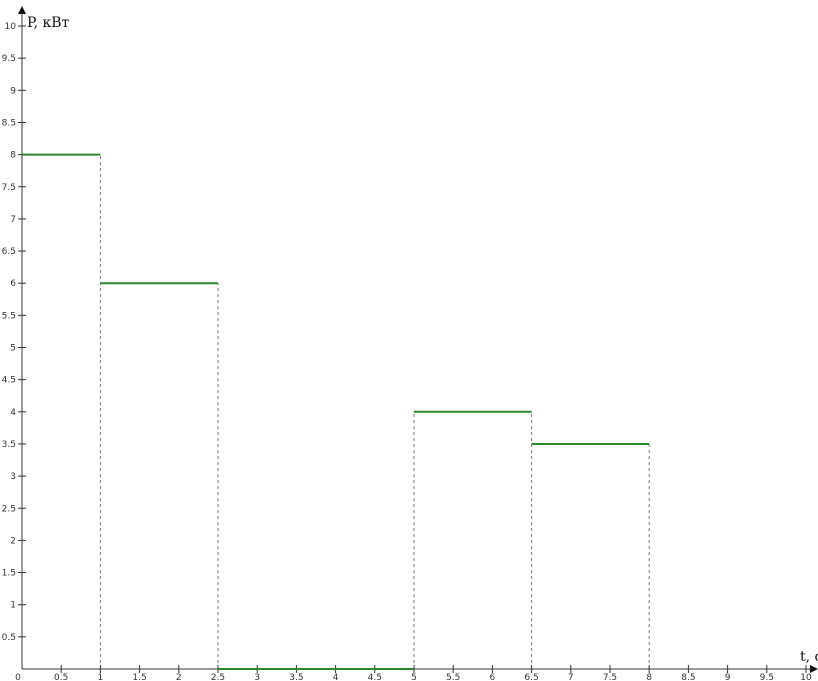  Describe the element at coordinates (728, 677) in the screenshot. I see `x-tick-label: 9` at that location.